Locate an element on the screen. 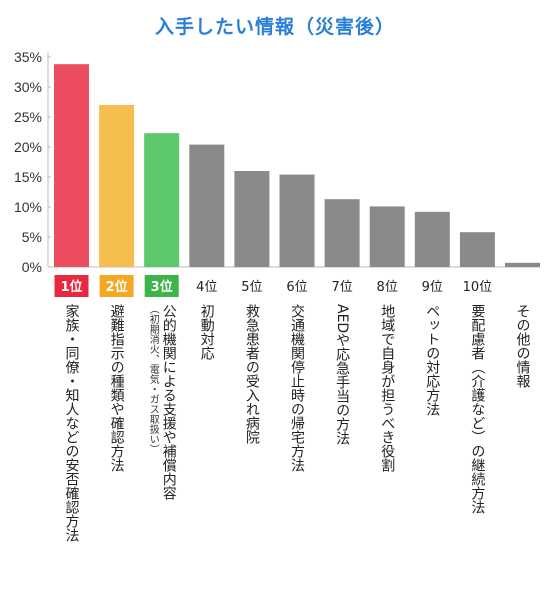 The height and width of the screenshot is (600, 550). y-tick-label: 30% is located at coordinates (28, 87).